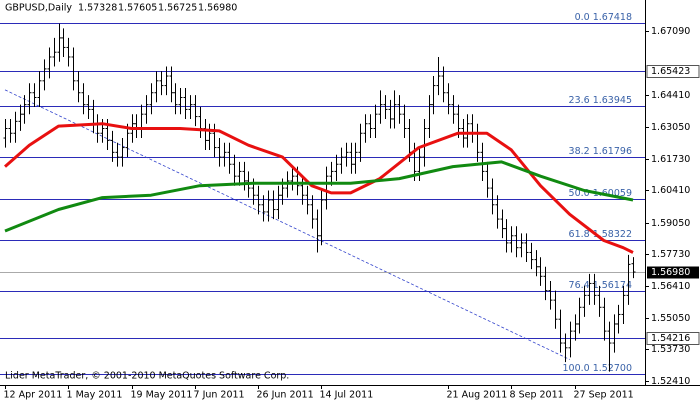  Describe the element at coordinates (670, 159) in the screenshot. I see `y-tick-label: 1.61730` at that location.